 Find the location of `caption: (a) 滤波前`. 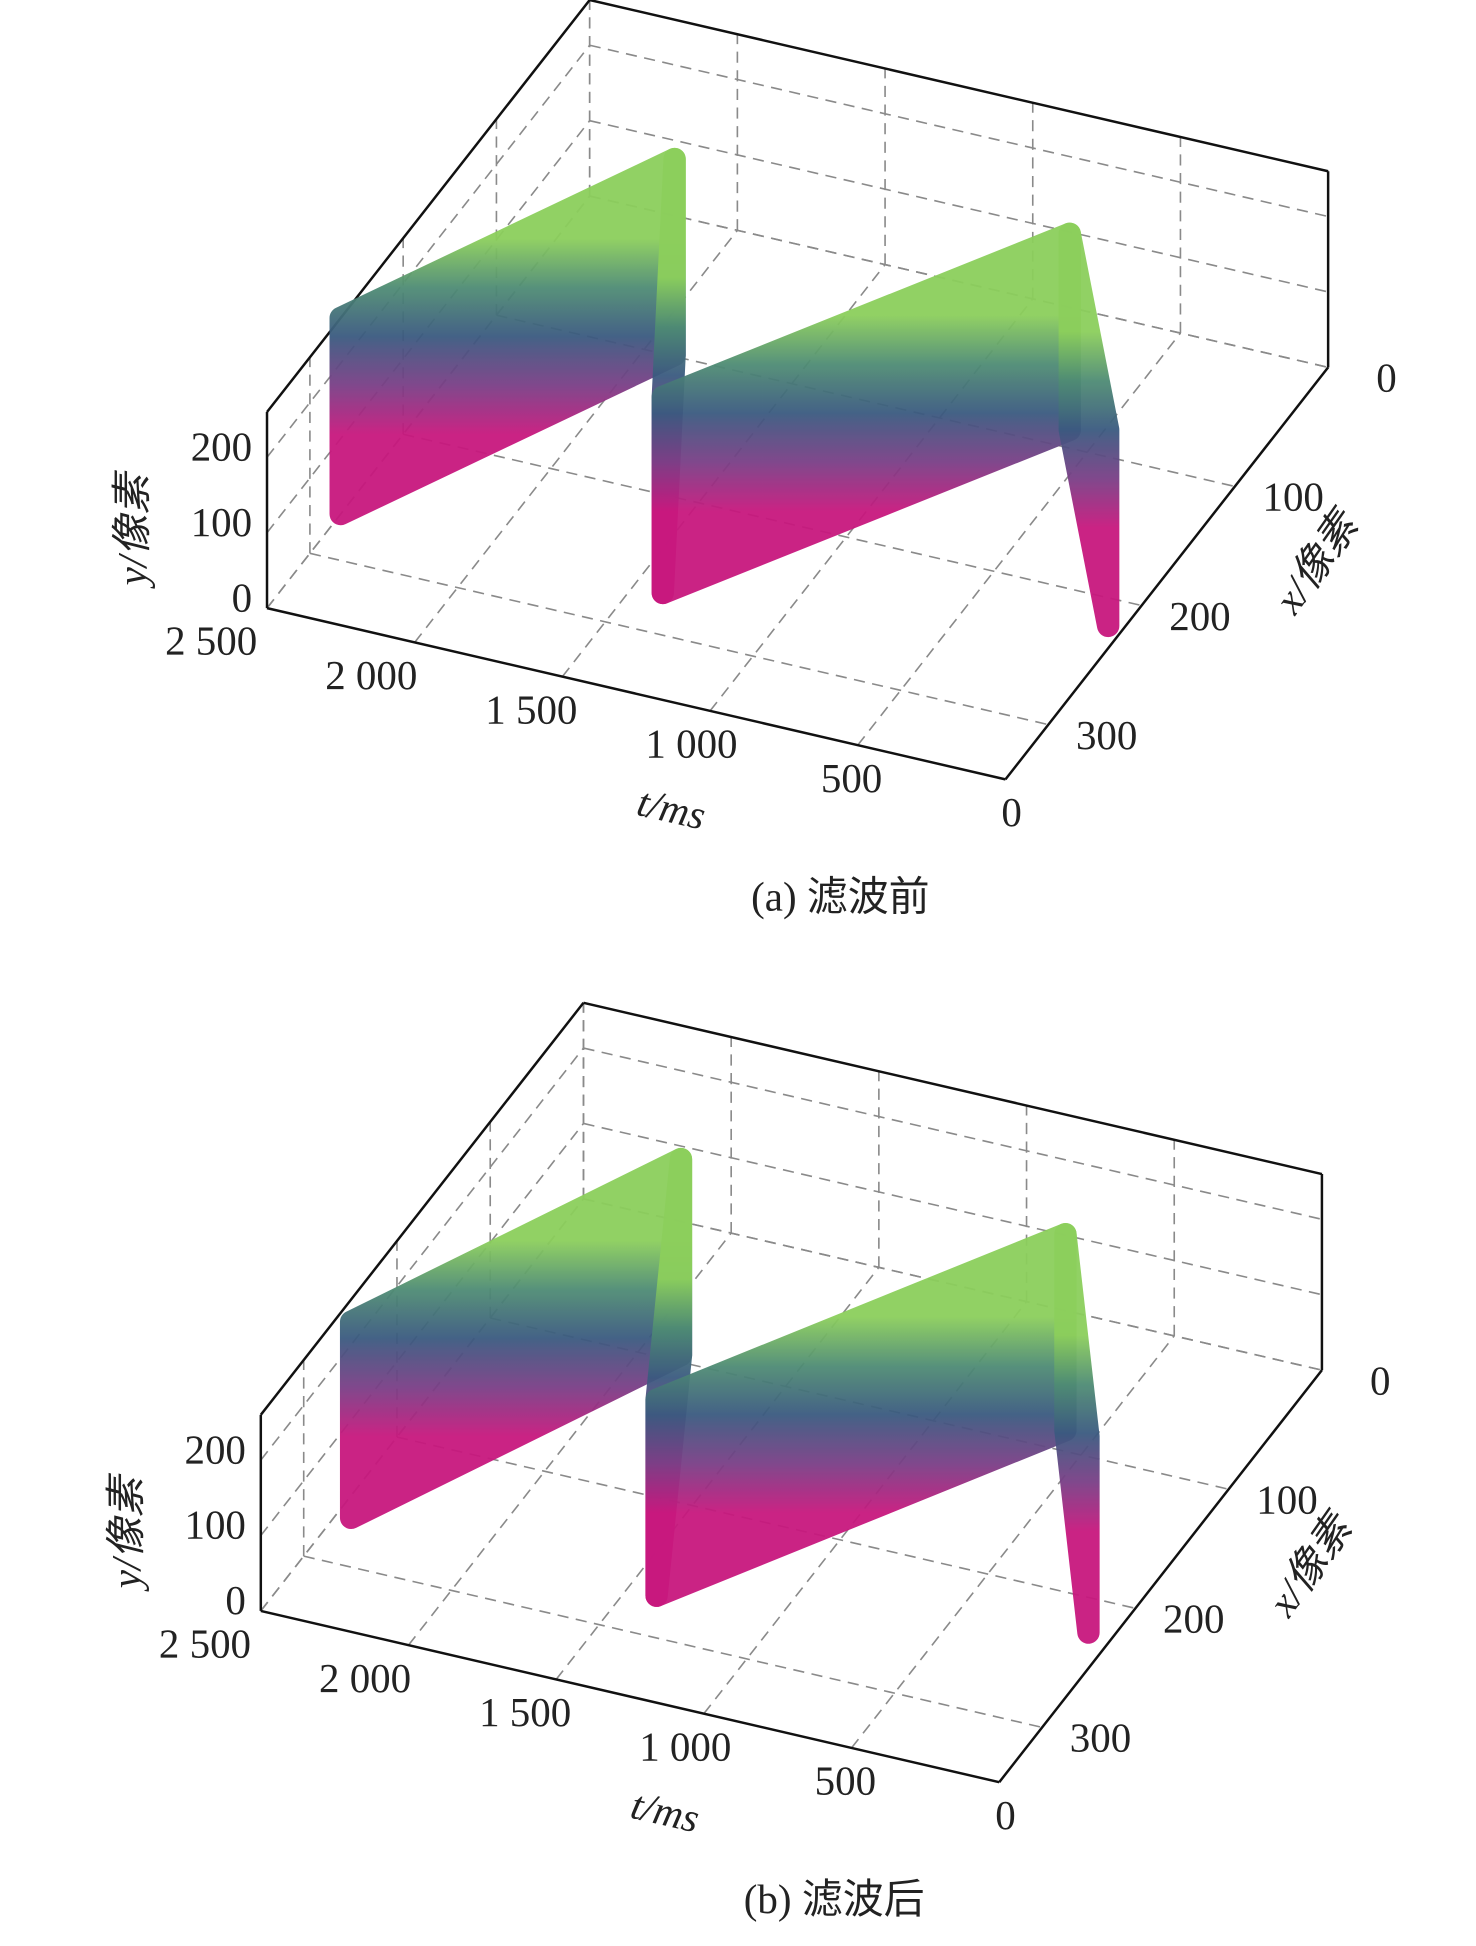

caption: (a) 滤波前 is located at coordinates (840, 896).